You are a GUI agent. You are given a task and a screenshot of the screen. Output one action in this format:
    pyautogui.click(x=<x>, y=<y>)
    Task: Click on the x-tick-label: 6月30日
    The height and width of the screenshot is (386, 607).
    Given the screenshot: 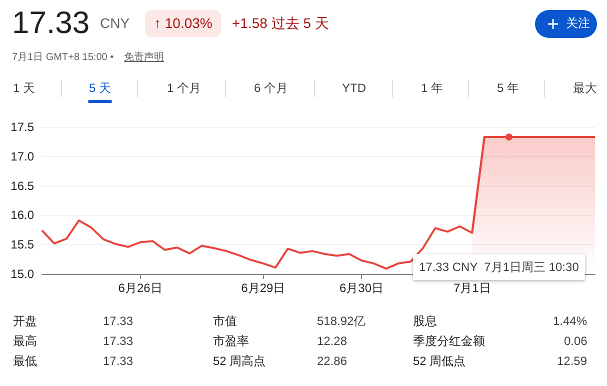 What is the action you would take?
    pyautogui.click(x=361, y=288)
    